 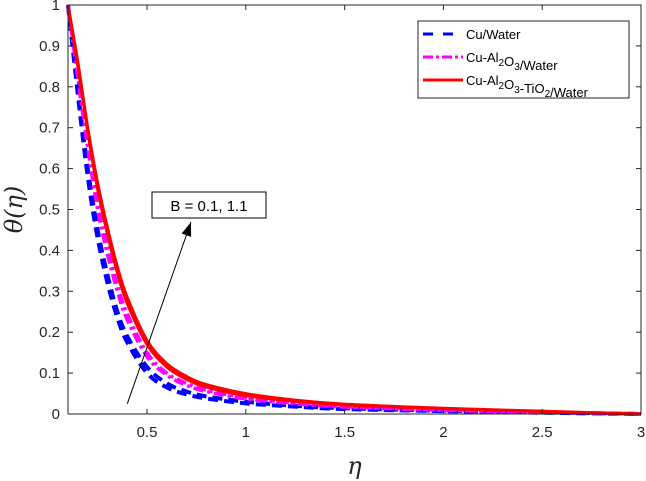 What do you see at coordinates (49, 291) in the screenshot?
I see `y-tick-label: 0.3` at bounding box center [49, 291].